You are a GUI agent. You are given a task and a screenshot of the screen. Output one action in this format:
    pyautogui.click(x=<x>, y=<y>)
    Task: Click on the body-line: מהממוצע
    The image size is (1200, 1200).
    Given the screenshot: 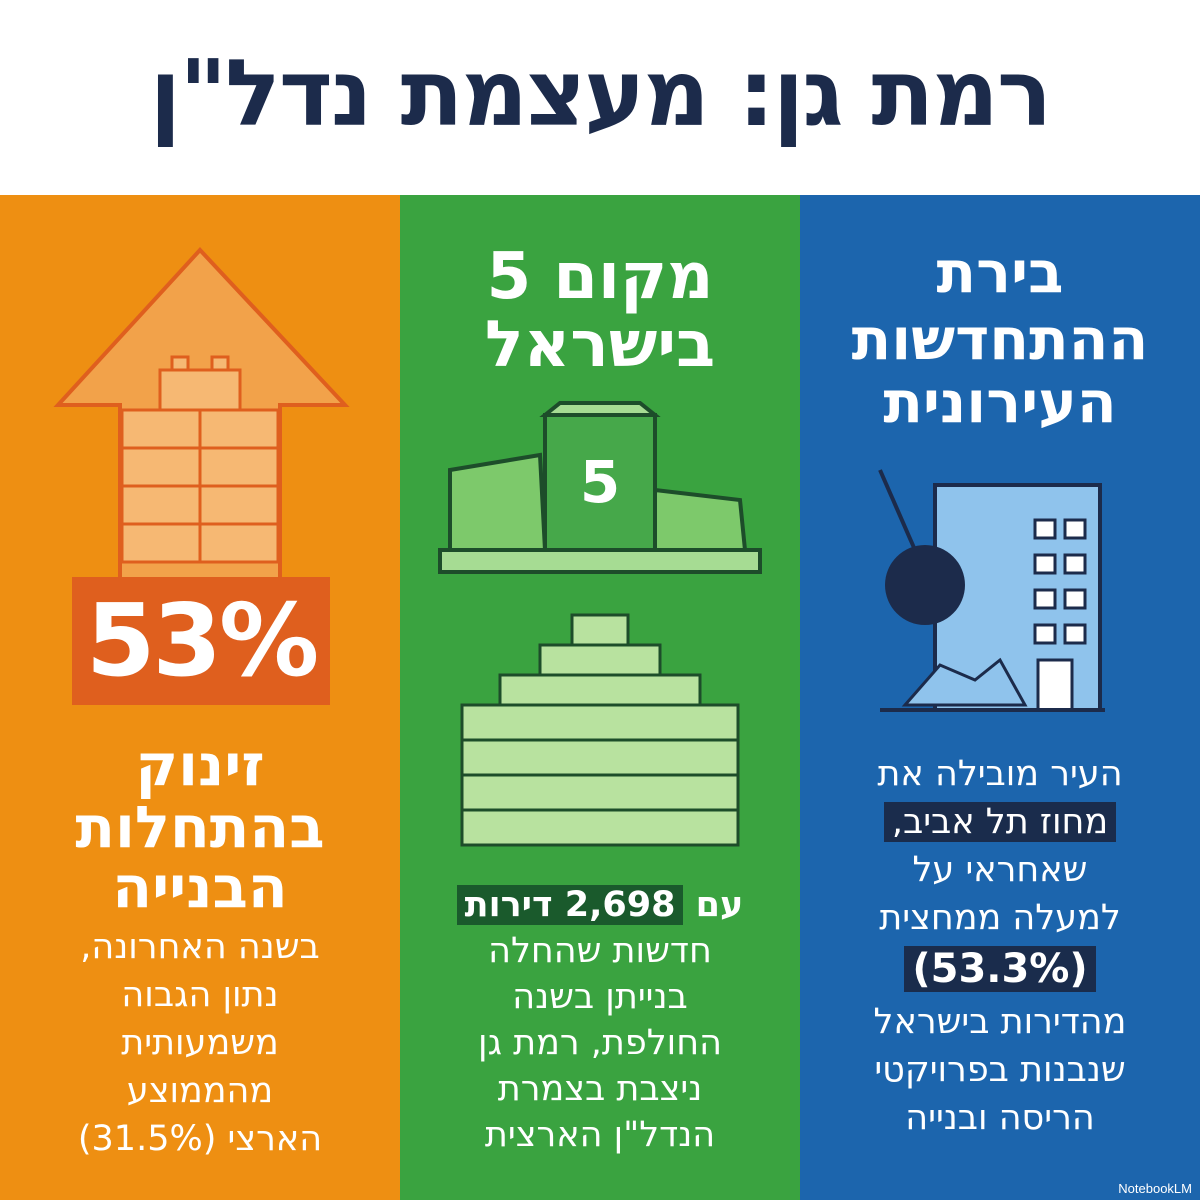 What is the action you would take?
    pyautogui.click(x=200, y=1091)
    